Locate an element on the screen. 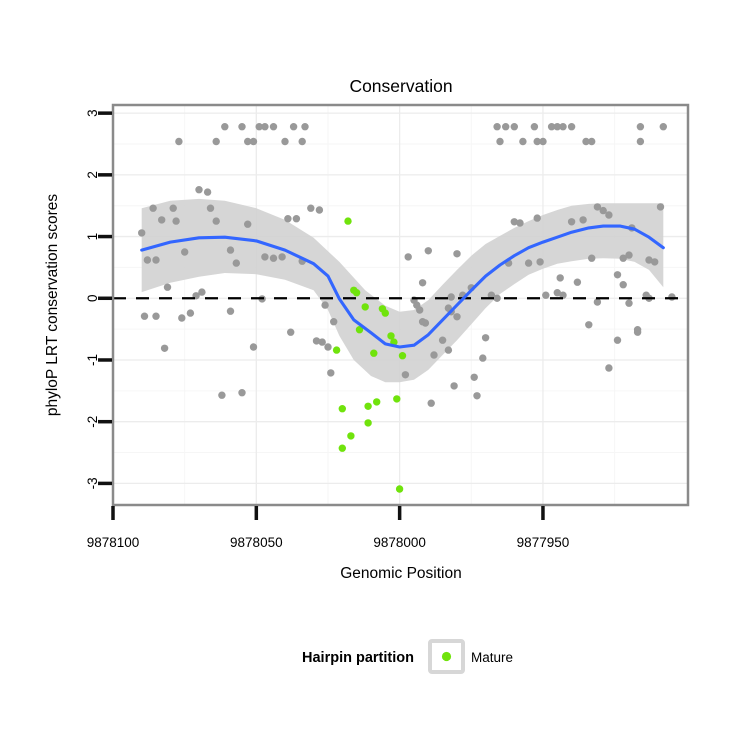  legend-title: Hairpin partition is located at coordinates (358, 658).